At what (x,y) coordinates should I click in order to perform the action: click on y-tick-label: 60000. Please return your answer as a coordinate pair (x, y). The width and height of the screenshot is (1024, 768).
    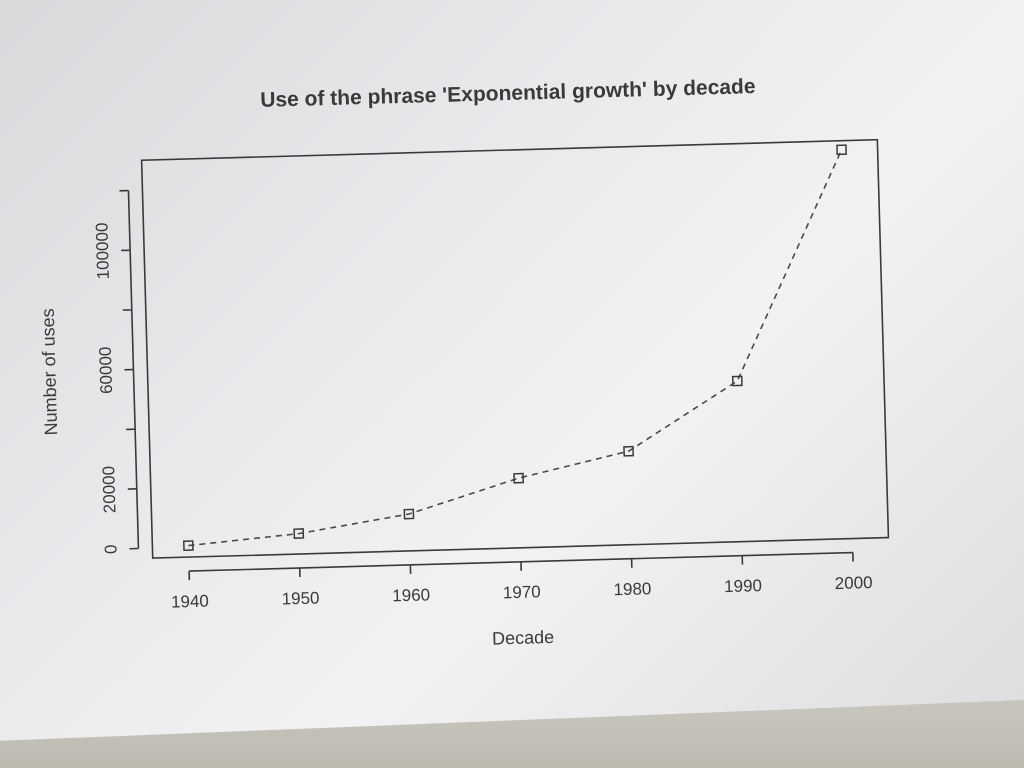
    Looking at the image, I should click on (106, 370).